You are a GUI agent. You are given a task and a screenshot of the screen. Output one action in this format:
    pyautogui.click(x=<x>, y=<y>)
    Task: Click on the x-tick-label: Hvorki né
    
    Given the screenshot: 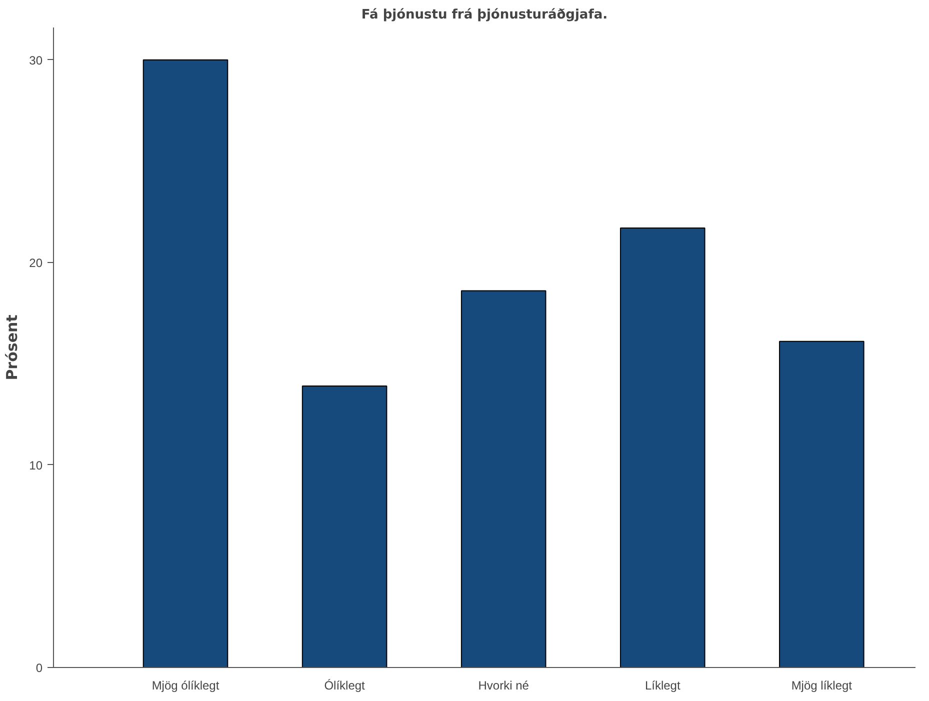 What is the action you would take?
    pyautogui.click(x=504, y=685)
    